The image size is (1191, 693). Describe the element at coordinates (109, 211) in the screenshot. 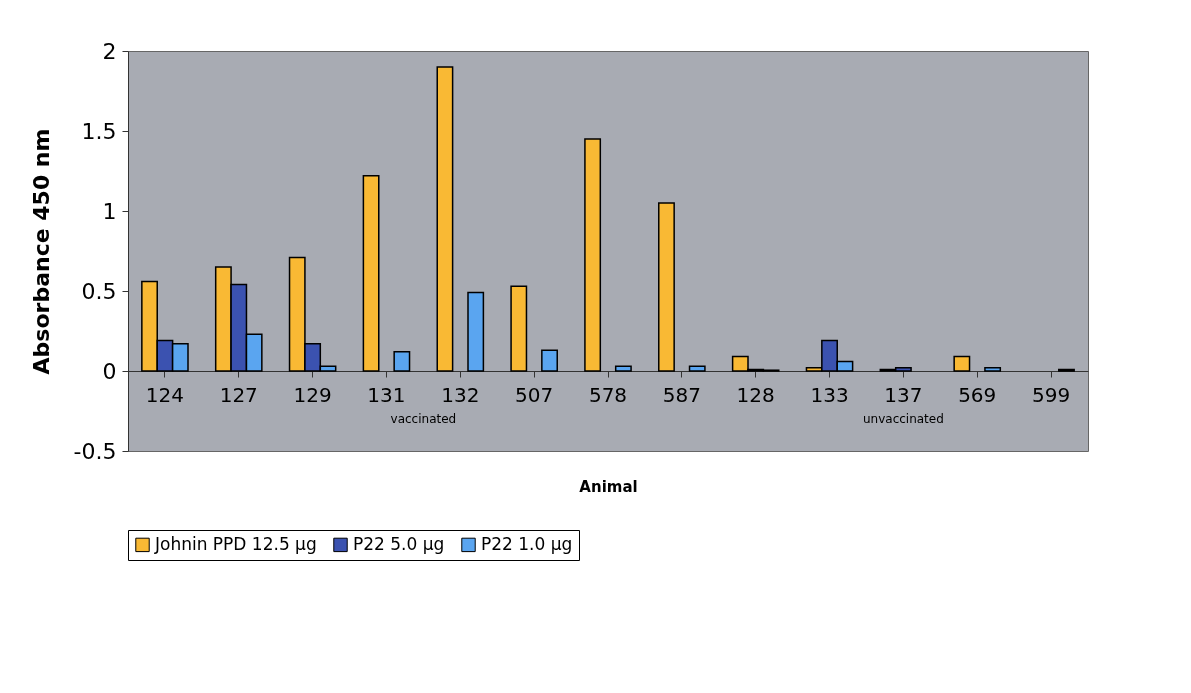

I see `y-tick-label: 1` at that location.